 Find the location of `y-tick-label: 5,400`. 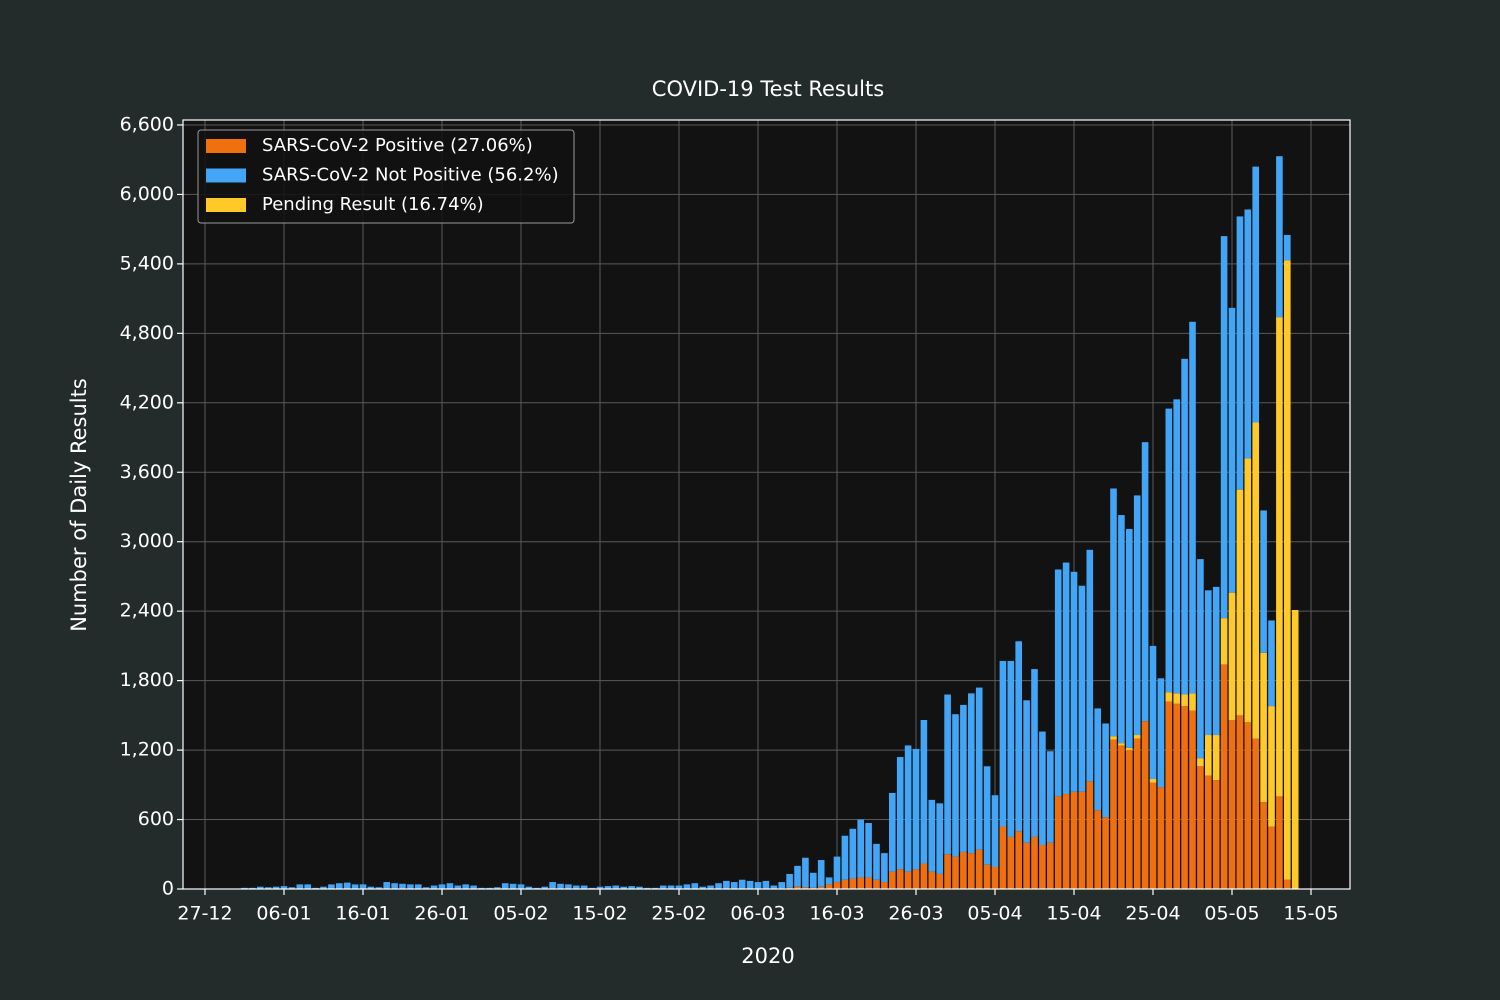

y-tick-label: 5,400 is located at coordinates (147, 263).